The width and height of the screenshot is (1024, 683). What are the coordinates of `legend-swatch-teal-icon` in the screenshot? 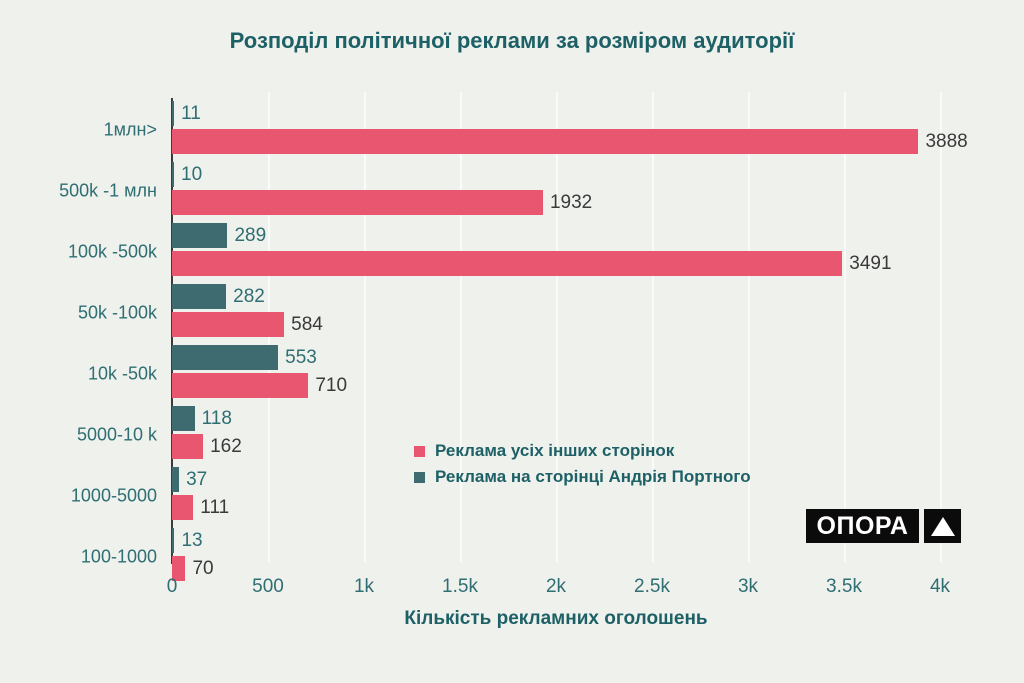 It's located at (419, 477).